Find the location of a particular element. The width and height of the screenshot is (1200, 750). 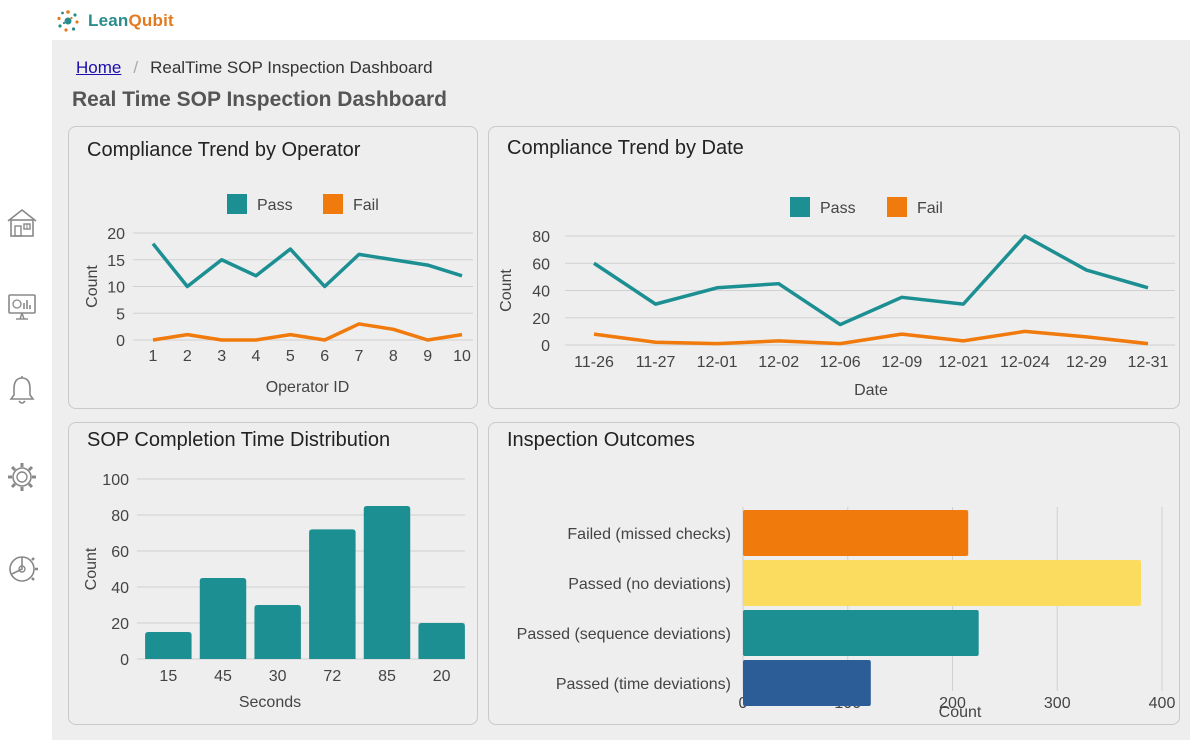

sidebar is located at coordinates (26, 395).